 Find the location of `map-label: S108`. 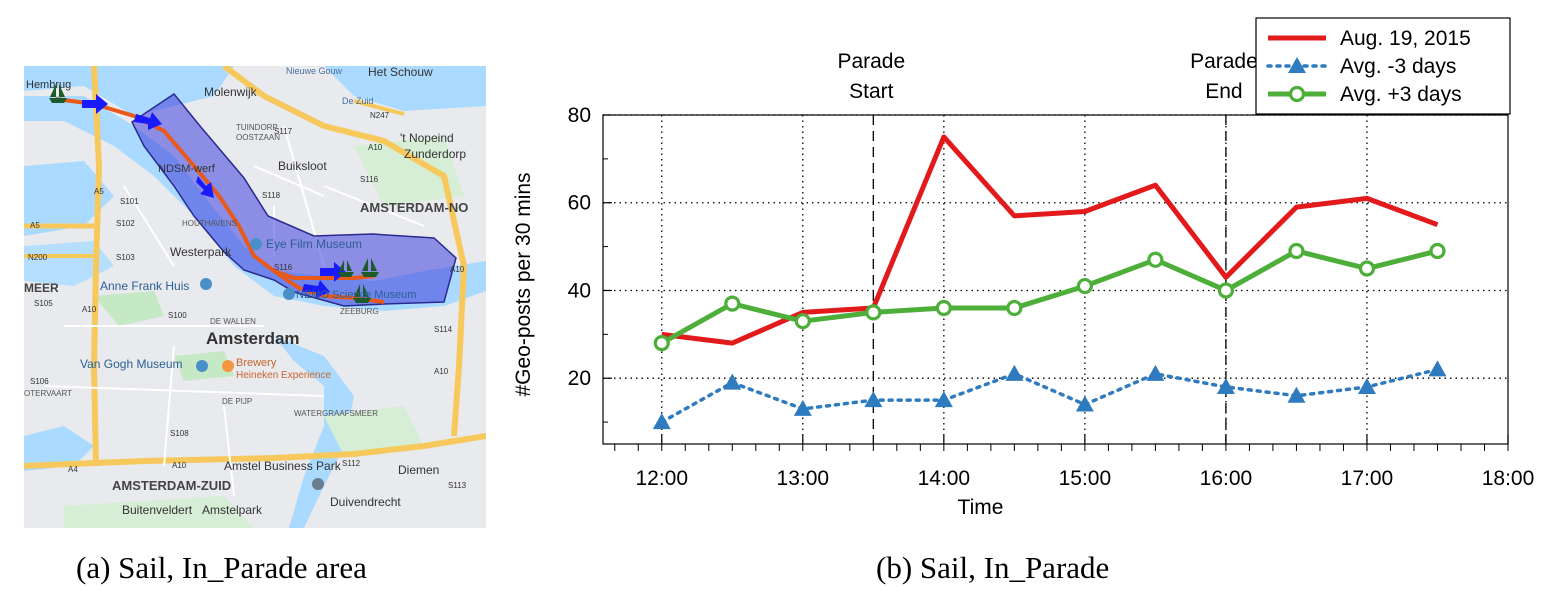

map-label: S108 is located at coordinates (179, 433).